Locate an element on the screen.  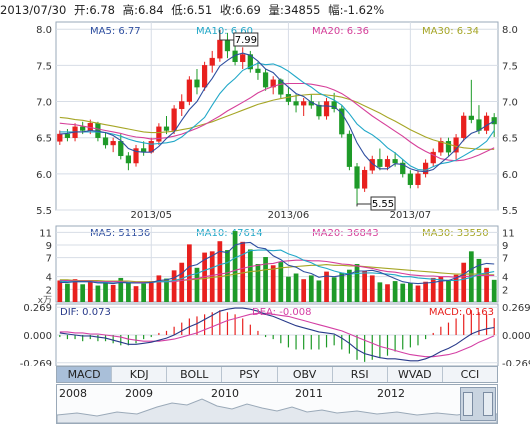
tab-psy: PSY is located at coordinates (250, 374).